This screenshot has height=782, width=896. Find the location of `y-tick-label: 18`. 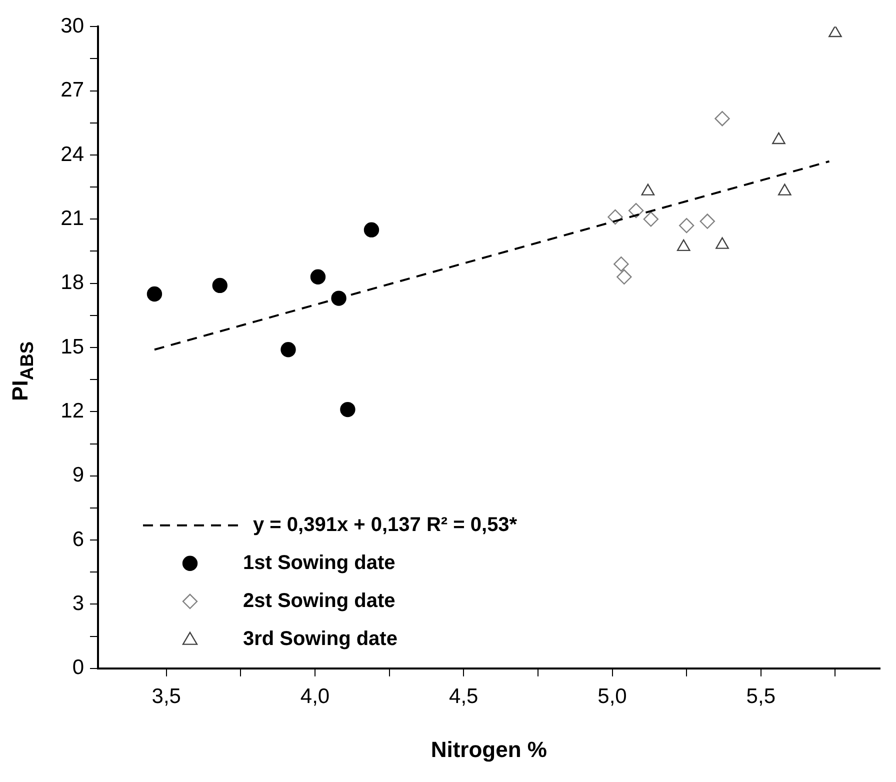

y-tick-label: 18 is located at coordinates (72, 282).